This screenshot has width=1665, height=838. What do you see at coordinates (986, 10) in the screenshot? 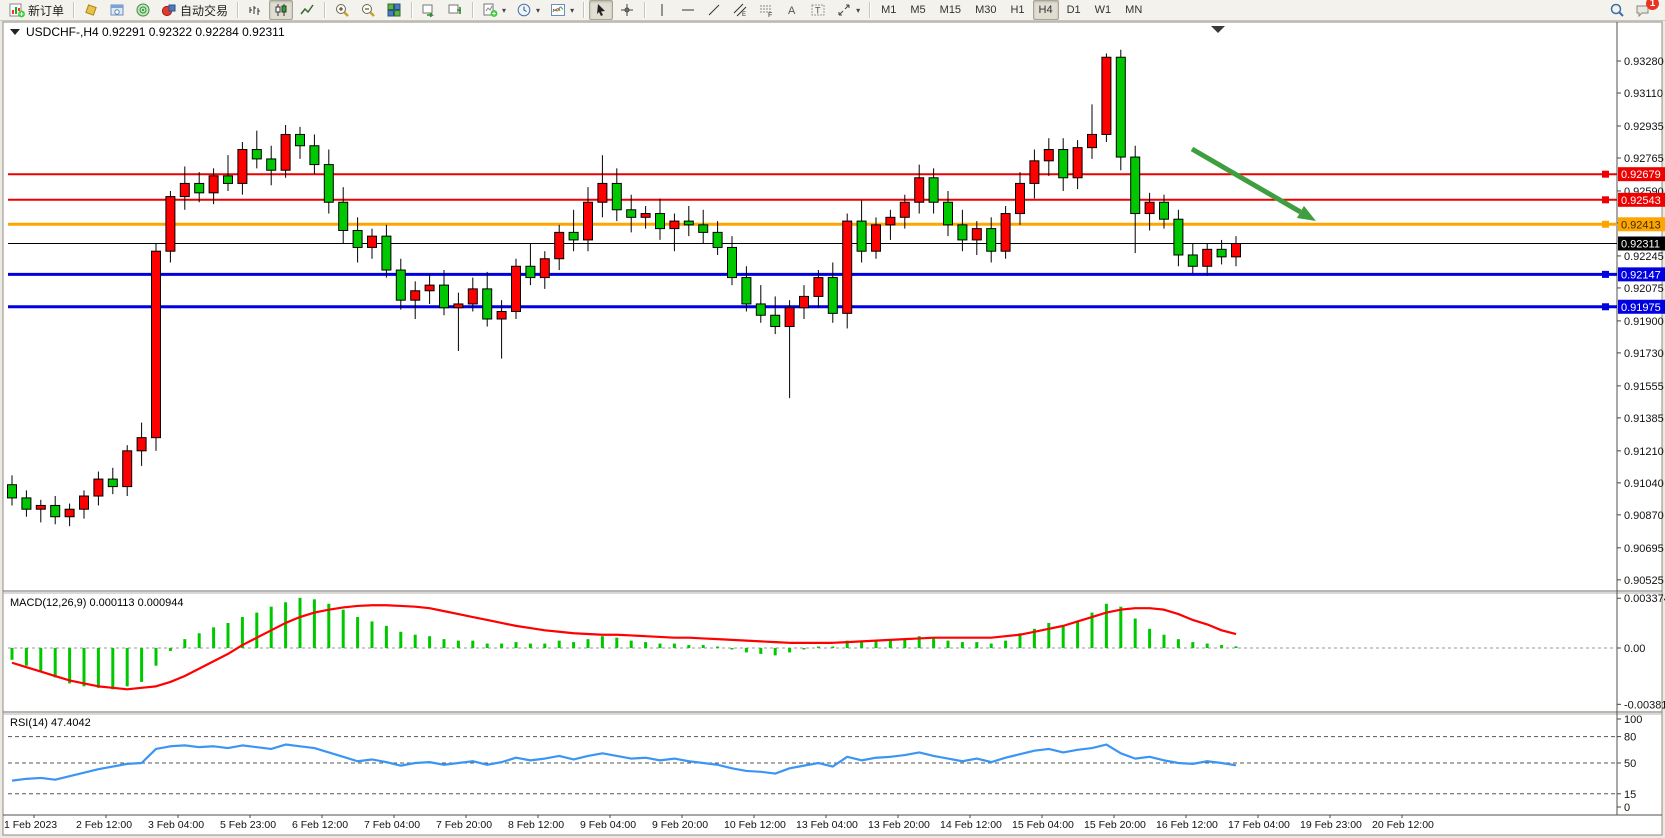
I see `timeframe-button-m30: M30` at bounding box center [986, 10].